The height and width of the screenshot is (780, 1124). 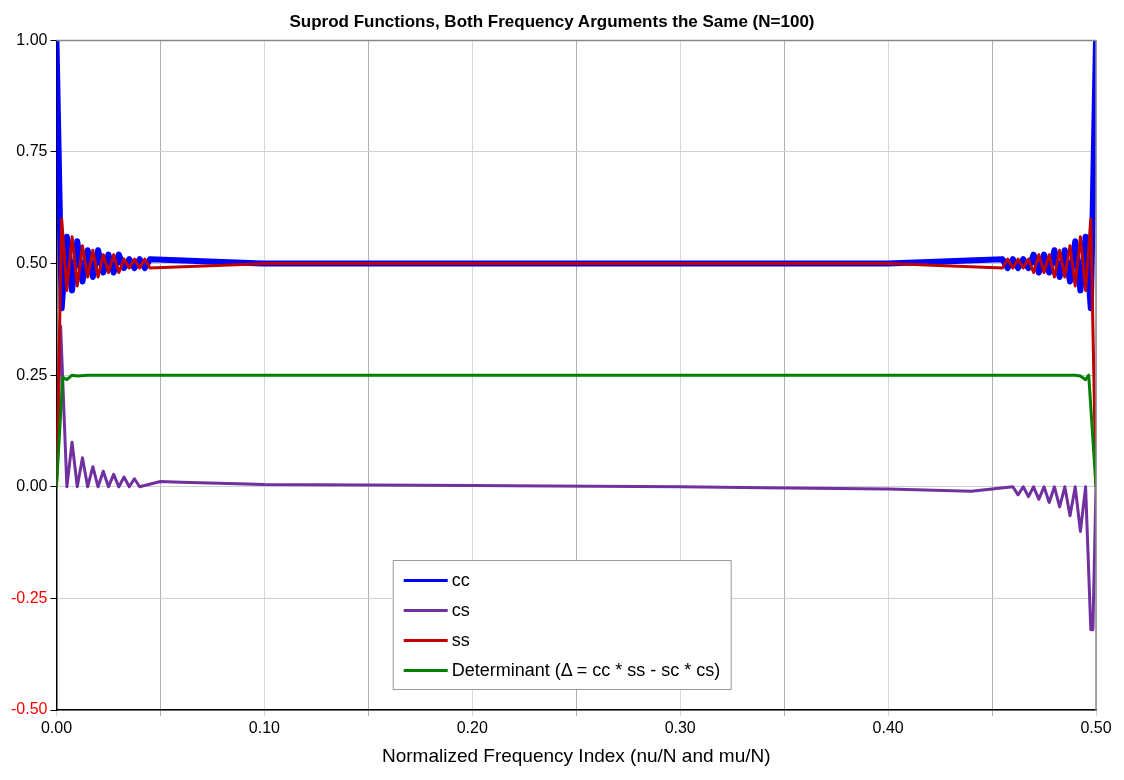 I want to click on x-tick-label: 0.50, so click(x=1096, y=728).